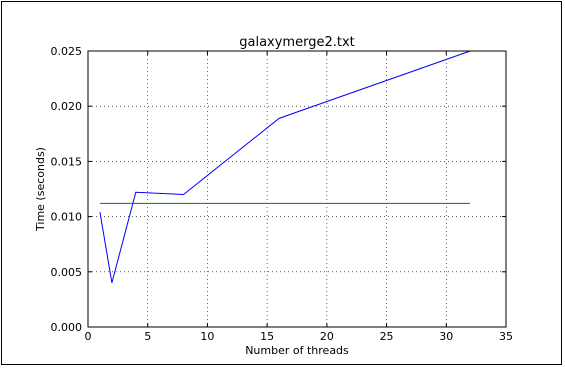  Describe the element at coordinates (40, 189) in the screenshot. I see `y-axis-label: Time (seconds)` at that location.